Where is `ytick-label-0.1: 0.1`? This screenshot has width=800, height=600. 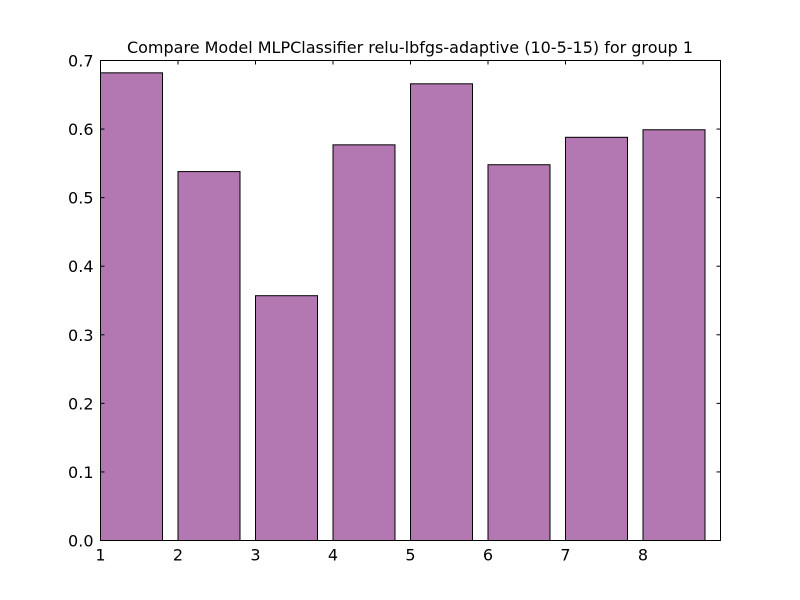
ytick-label-0.1: 0.1 is located at coordinates (80, 472).